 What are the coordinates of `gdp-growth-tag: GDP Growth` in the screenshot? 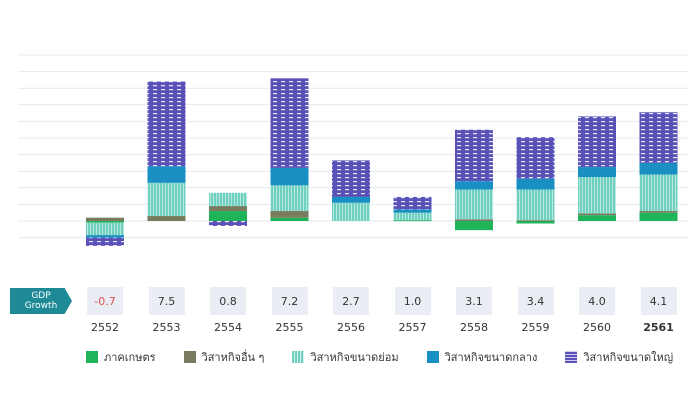 It's located at (41, 301).